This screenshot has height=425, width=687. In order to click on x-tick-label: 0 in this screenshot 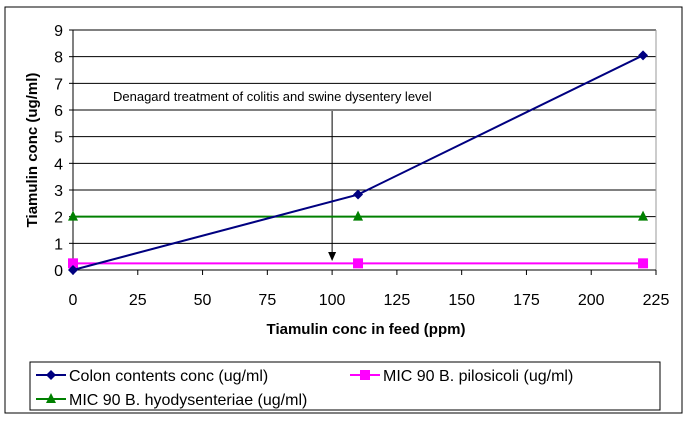, I will do `click(73, 300)`.